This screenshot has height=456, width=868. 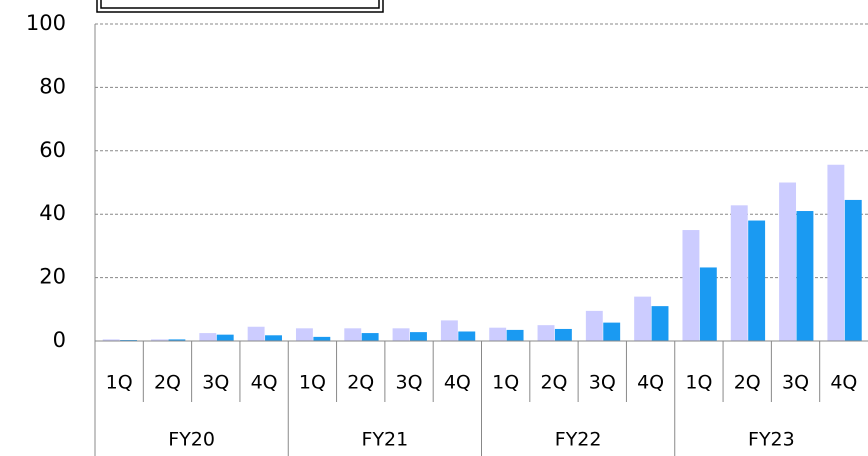 What do you see at coordinates (52, 277) in the screenshot?
I see `y-tick-label: 20` at bounding box center [52, 277].